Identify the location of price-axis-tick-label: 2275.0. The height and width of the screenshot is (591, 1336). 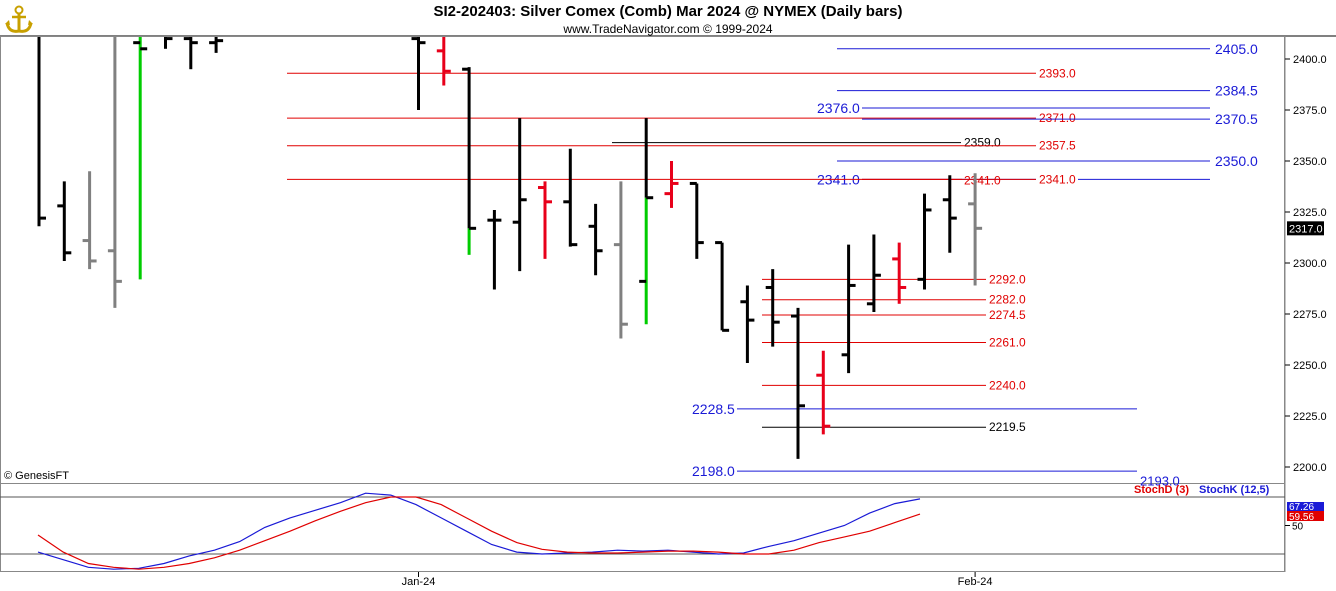
(1310, 315).